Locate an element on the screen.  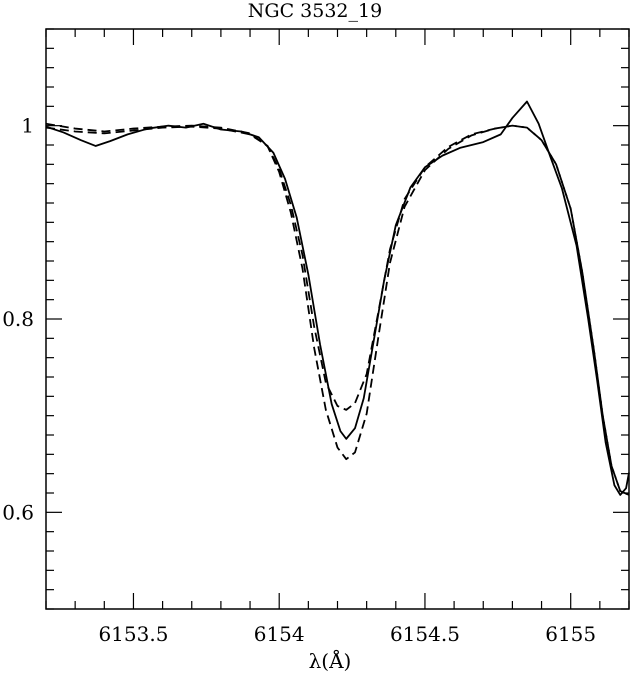
chart-title: NGC 3532_19 is located at coordinates (315, 11).